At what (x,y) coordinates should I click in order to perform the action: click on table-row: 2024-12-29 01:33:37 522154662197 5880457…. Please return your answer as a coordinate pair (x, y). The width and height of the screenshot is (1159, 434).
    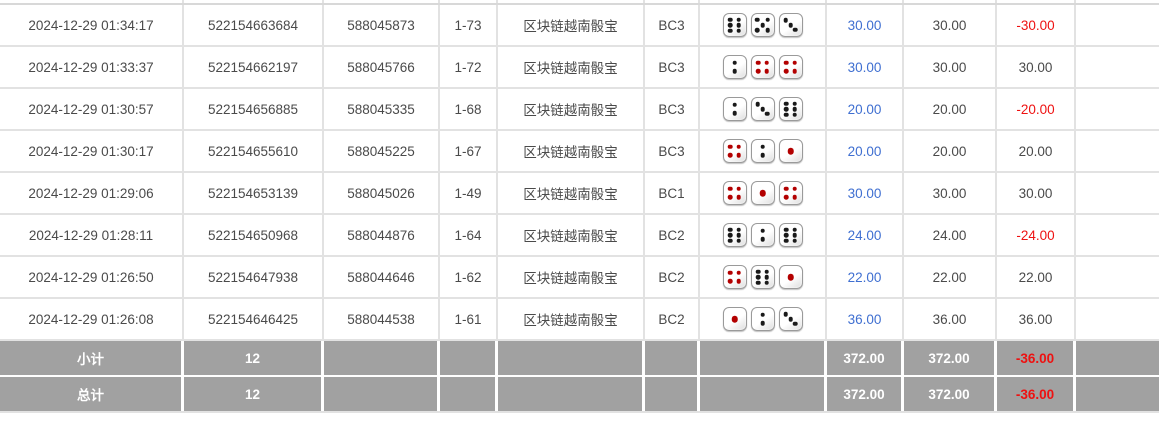
    Looking at the image, I should click on (579, 68).